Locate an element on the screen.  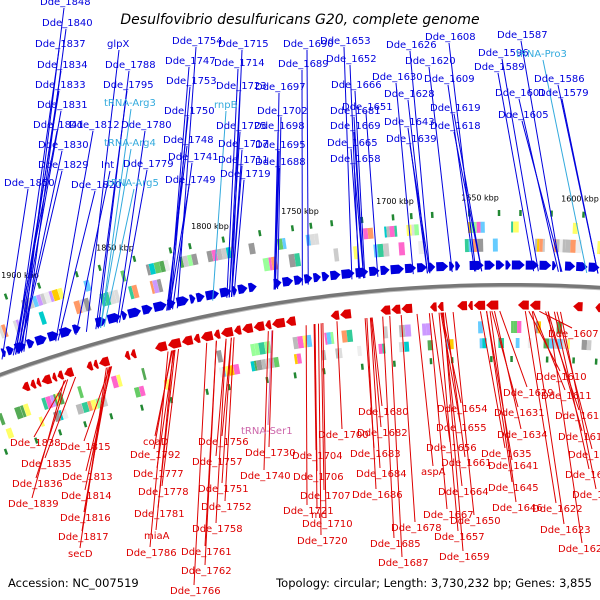
bottom-gene-label: Dde_1613 is located at coordinates (579, 437).